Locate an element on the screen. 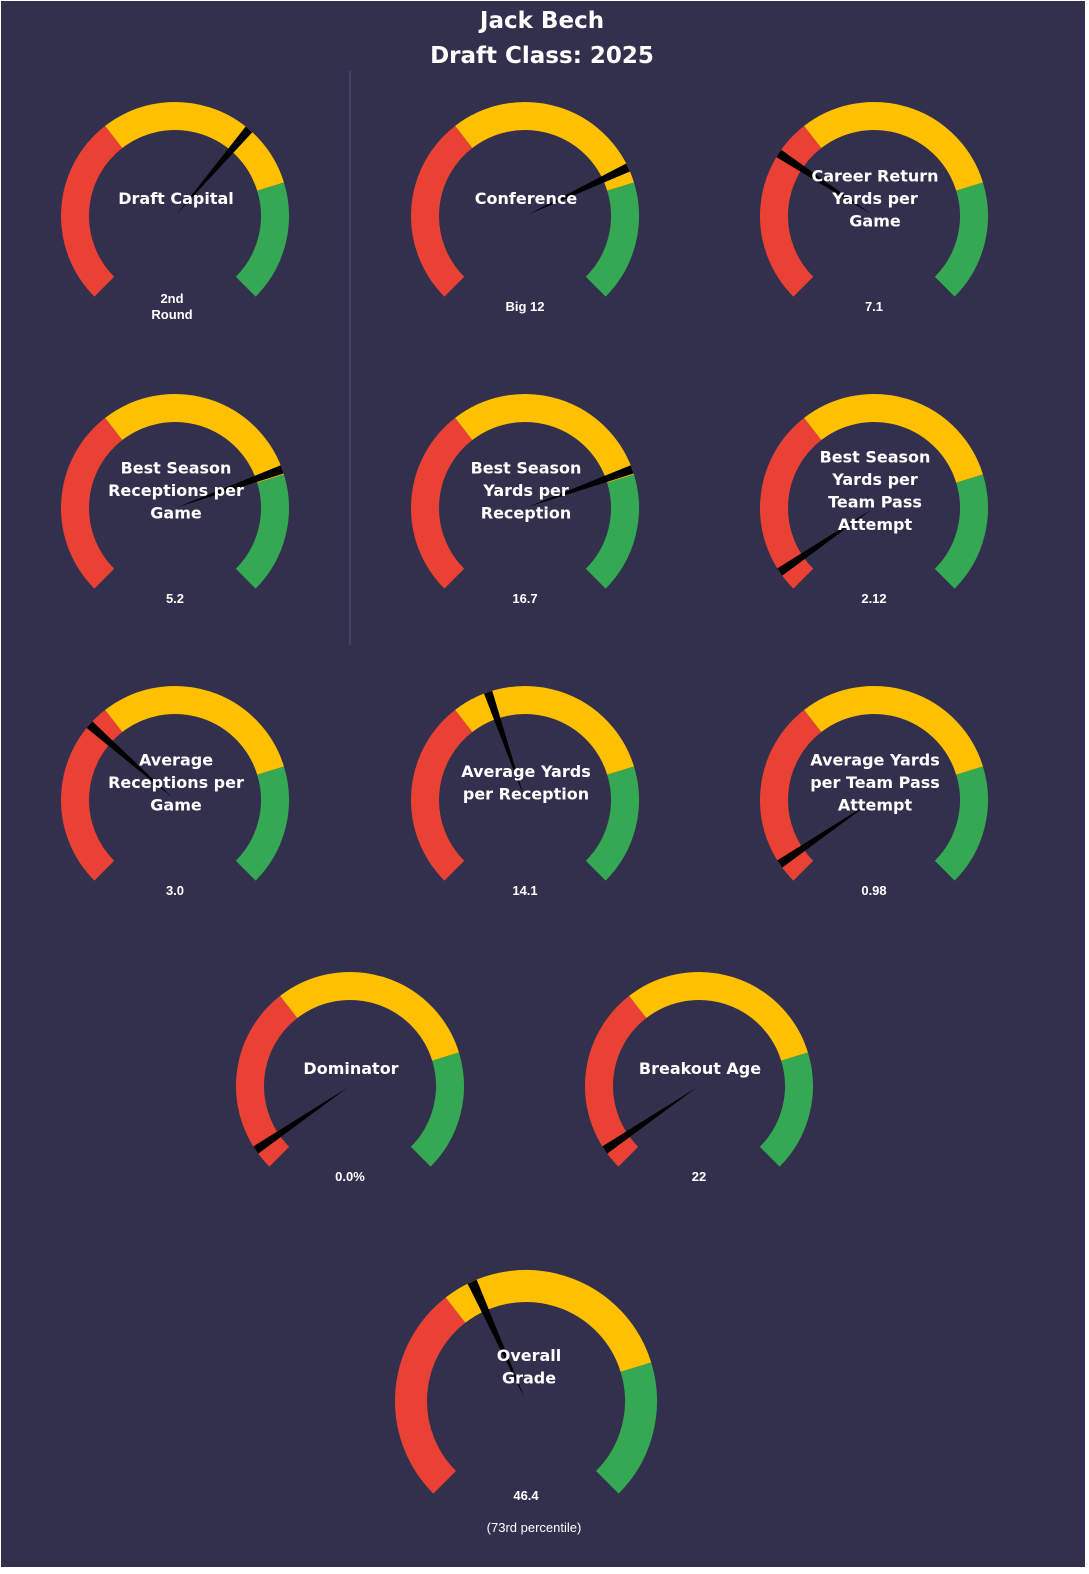  gauge-11: Breakout Age 22 is located at coordinates (699, 1078).